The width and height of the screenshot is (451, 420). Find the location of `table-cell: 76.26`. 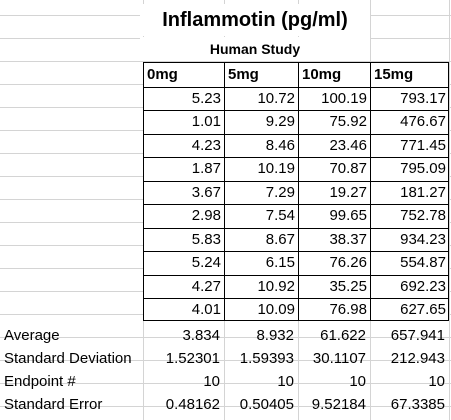

table-cell: 76.26 is located at coordinates (348, 262).